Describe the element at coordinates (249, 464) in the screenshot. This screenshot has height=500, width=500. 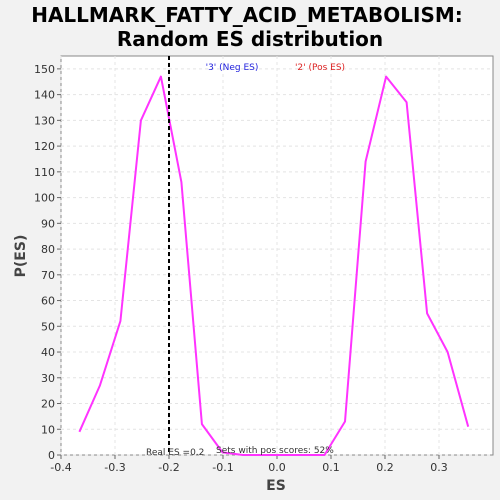
I see `x-axis: -0.4 -0.3 -0.2 -0.1 0.0 0.1 0.2 0.3` at that location.